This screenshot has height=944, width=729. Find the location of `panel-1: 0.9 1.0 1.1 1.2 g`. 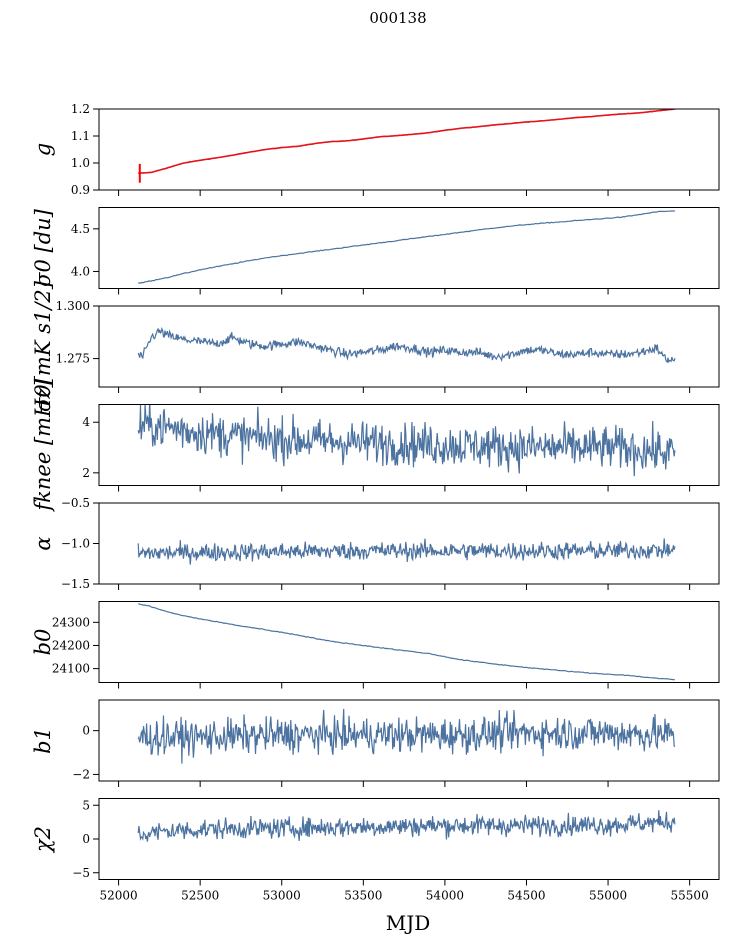

panel-1: 0.9 1.0 1.1 1.2 g is located at coordinates (375, 149).